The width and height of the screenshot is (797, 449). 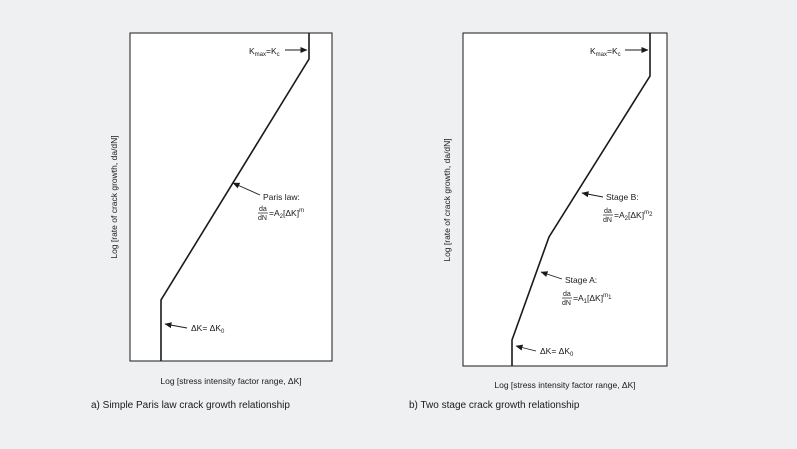 I want to click on svg-text: =A2[ΔK]m2, so click(x=633, y=216).